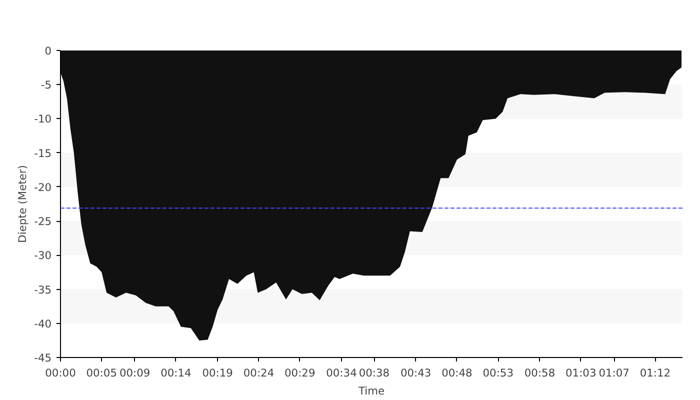 This screenshot has width=700, height=400. Describe the element at coordinates (60, 373) in the screenshot. I see `x-tick-label: 00:00` at that location.